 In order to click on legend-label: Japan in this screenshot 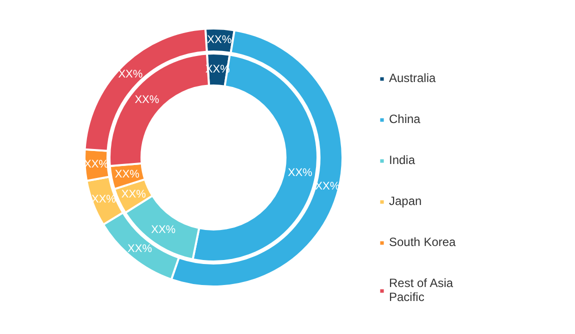, I will do `click(405, 201)`.